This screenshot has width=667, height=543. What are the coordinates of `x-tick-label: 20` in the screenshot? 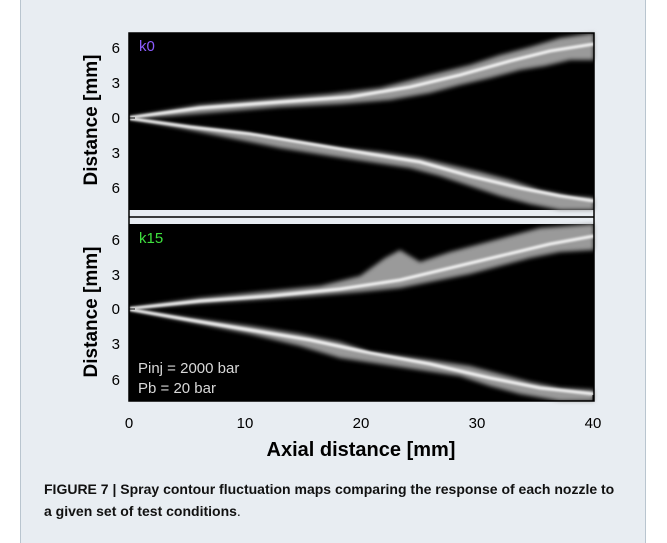 It's located at (361, 423).